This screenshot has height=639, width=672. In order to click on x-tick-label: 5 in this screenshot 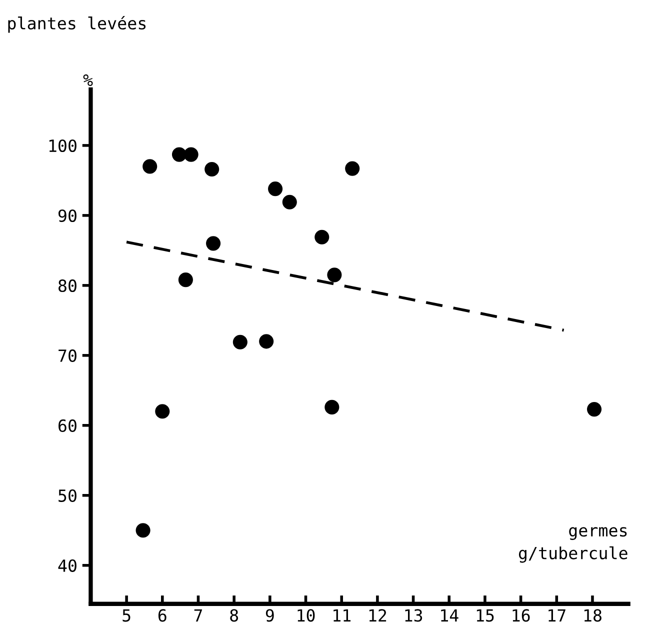, I will do `click(126, 615)`.